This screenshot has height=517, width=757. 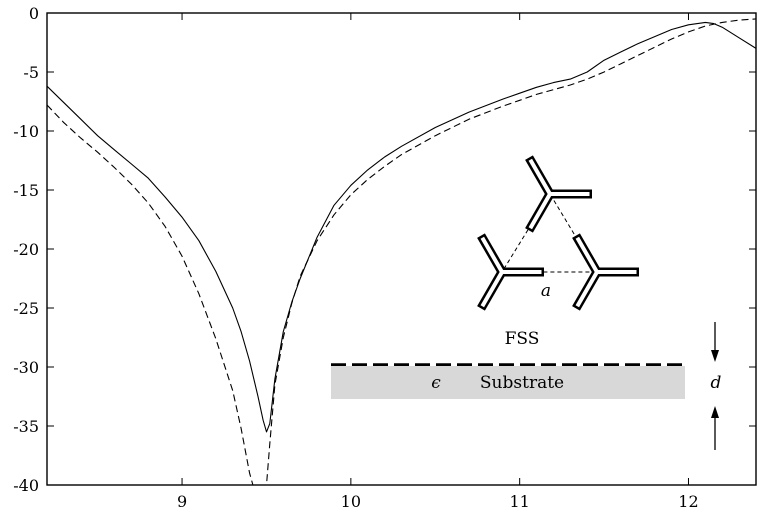 I want to click on y-tick-label: -10, so click(x=26, y=131).